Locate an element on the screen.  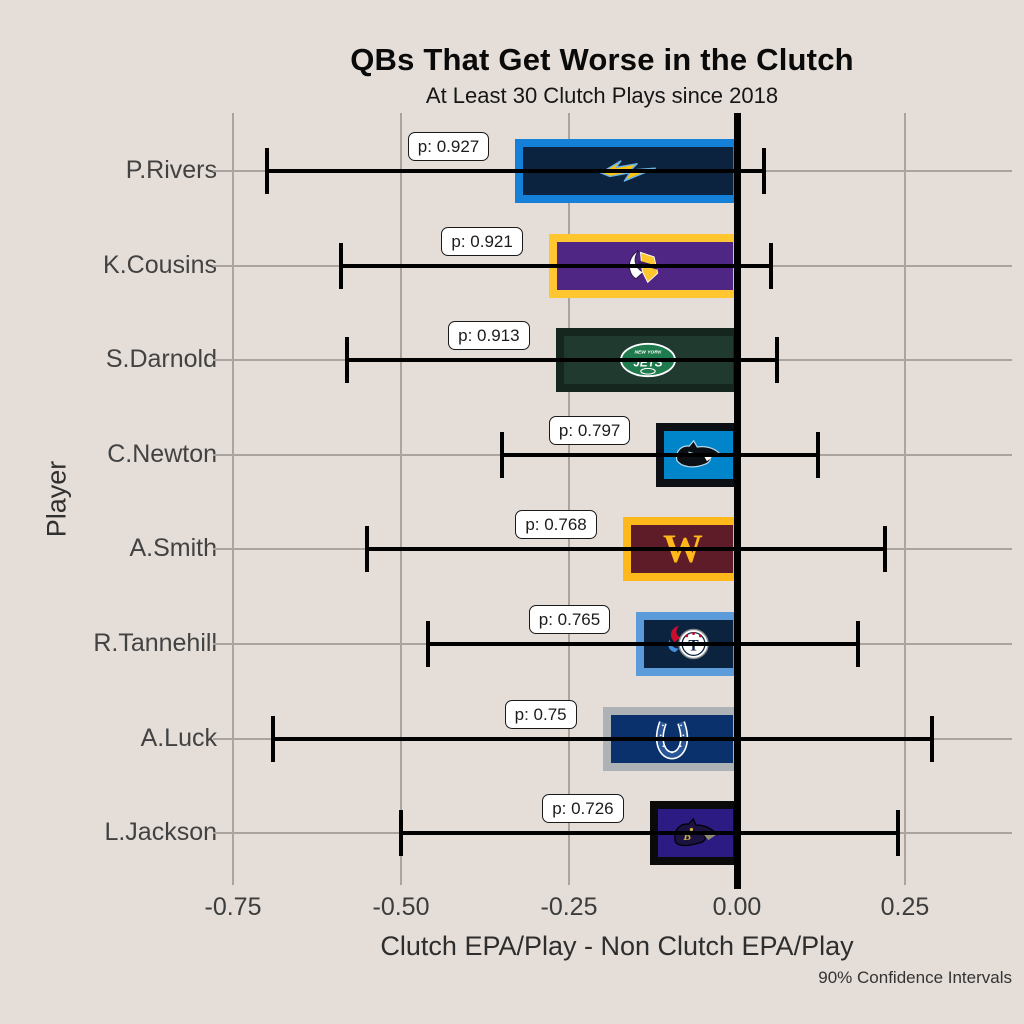
p-value-label: p: 0.726 is located at coordinates (583, 809).